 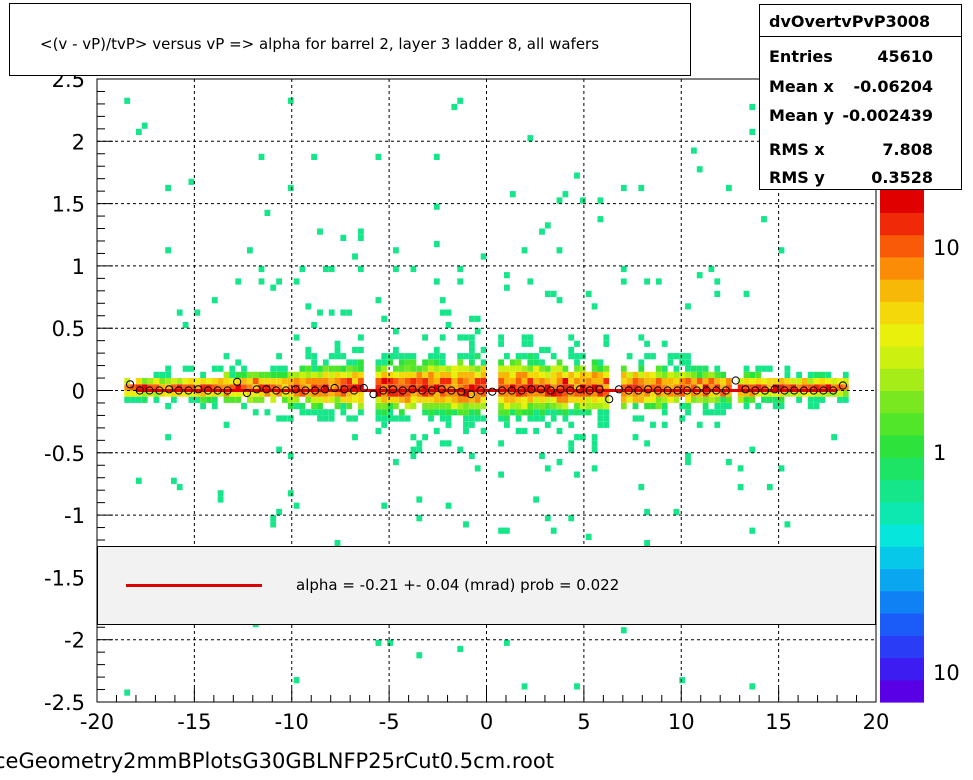 I want to click on x-tick-label: 10, so click(x=681, y=722).